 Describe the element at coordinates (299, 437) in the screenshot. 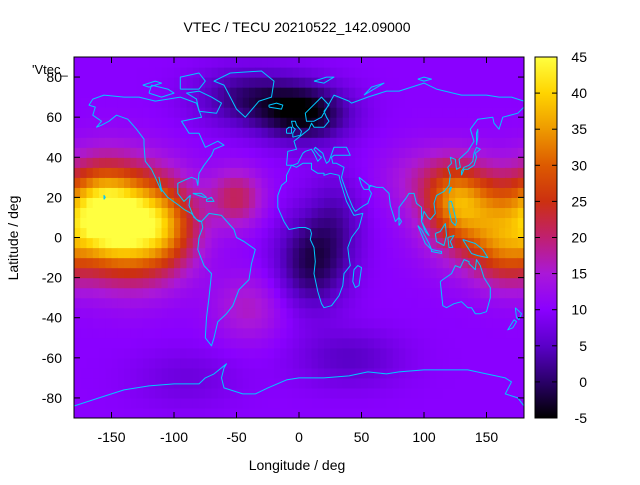

I see `x-tick-label: 0` at that location.